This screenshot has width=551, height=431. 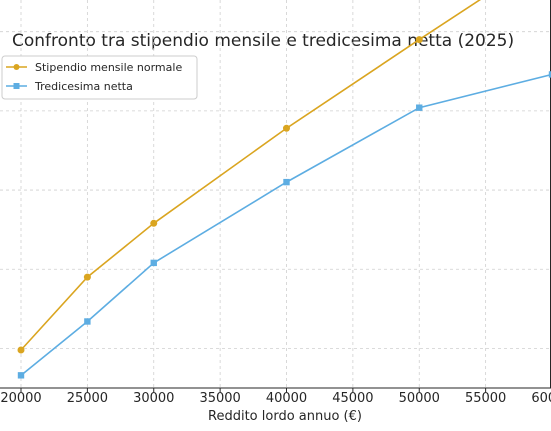 What do you see at coordinates (219, 398) in the screenshot?
I see `x-tick-label: 35000` at bounding box center [219, 398].